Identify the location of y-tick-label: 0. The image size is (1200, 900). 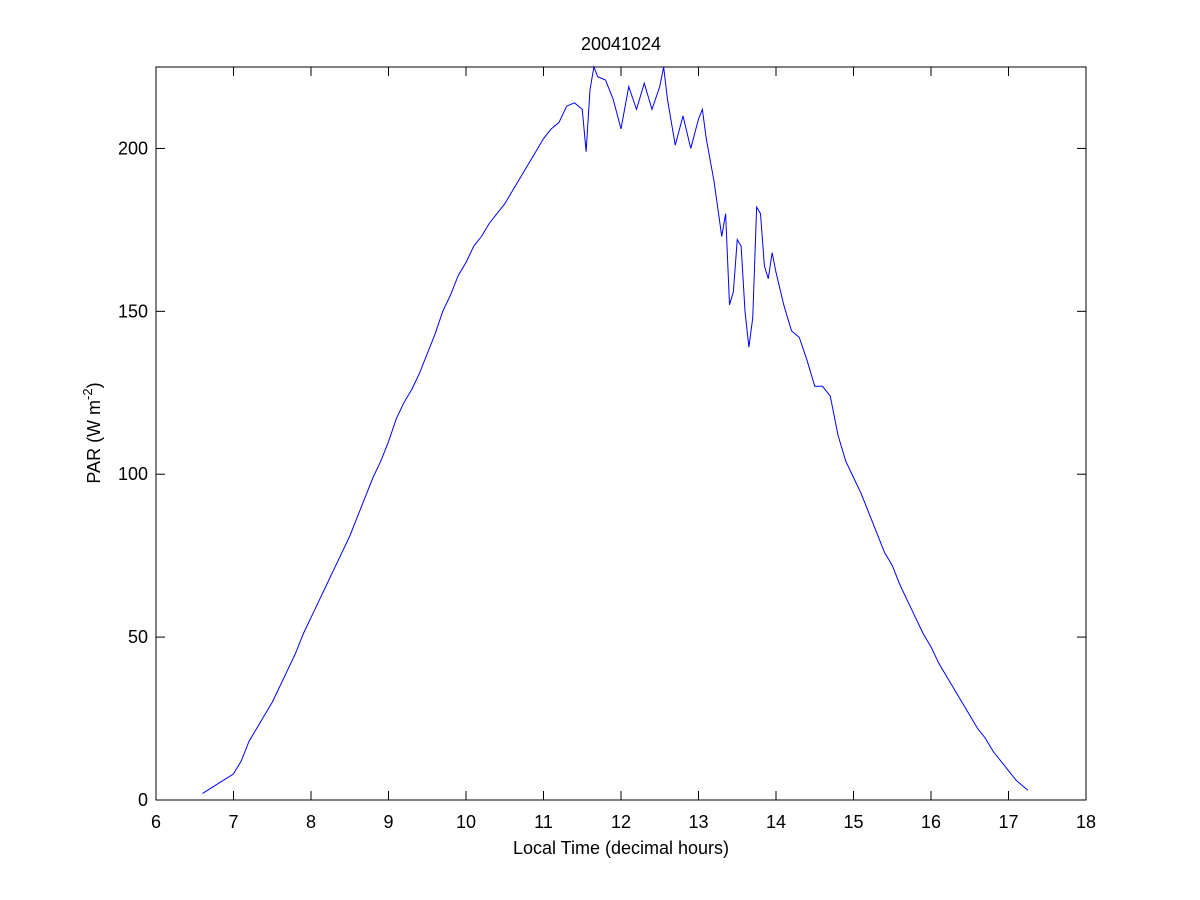
(143, 800).